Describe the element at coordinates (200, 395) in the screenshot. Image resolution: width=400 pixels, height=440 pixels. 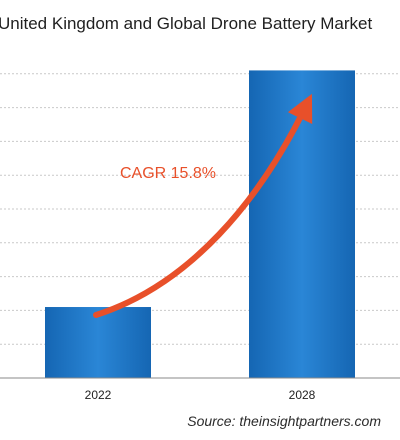
I see `x-axis-ticks: 2022 2028` at that location.